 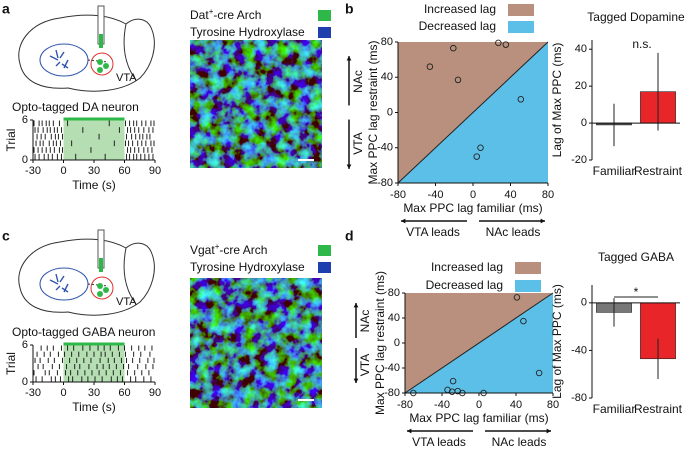 What do you see at coordinates (581, 86) in the screenshot?
I see `y-tick-label: 20` at bounding box center [581, 86].